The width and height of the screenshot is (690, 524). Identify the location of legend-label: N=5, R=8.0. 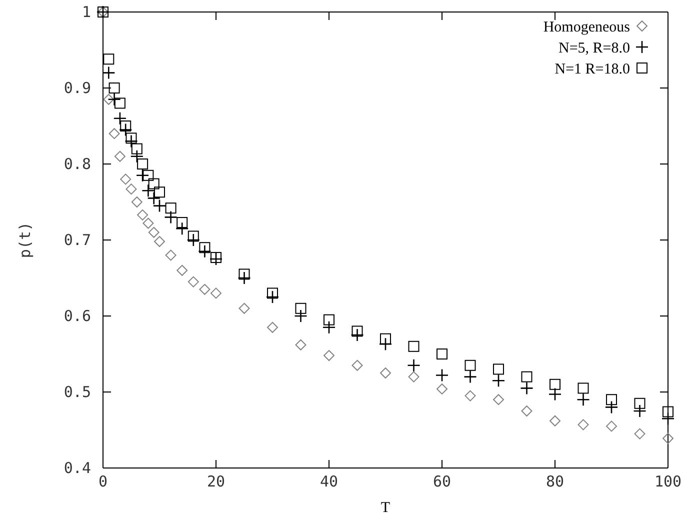
(594, 48).